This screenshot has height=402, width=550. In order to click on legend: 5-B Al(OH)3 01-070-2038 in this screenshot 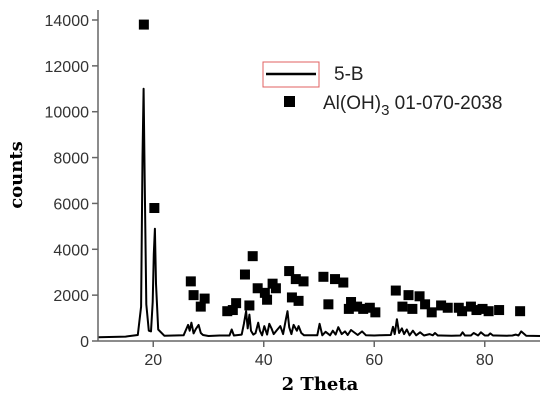, I will do `click(382, 90)`.